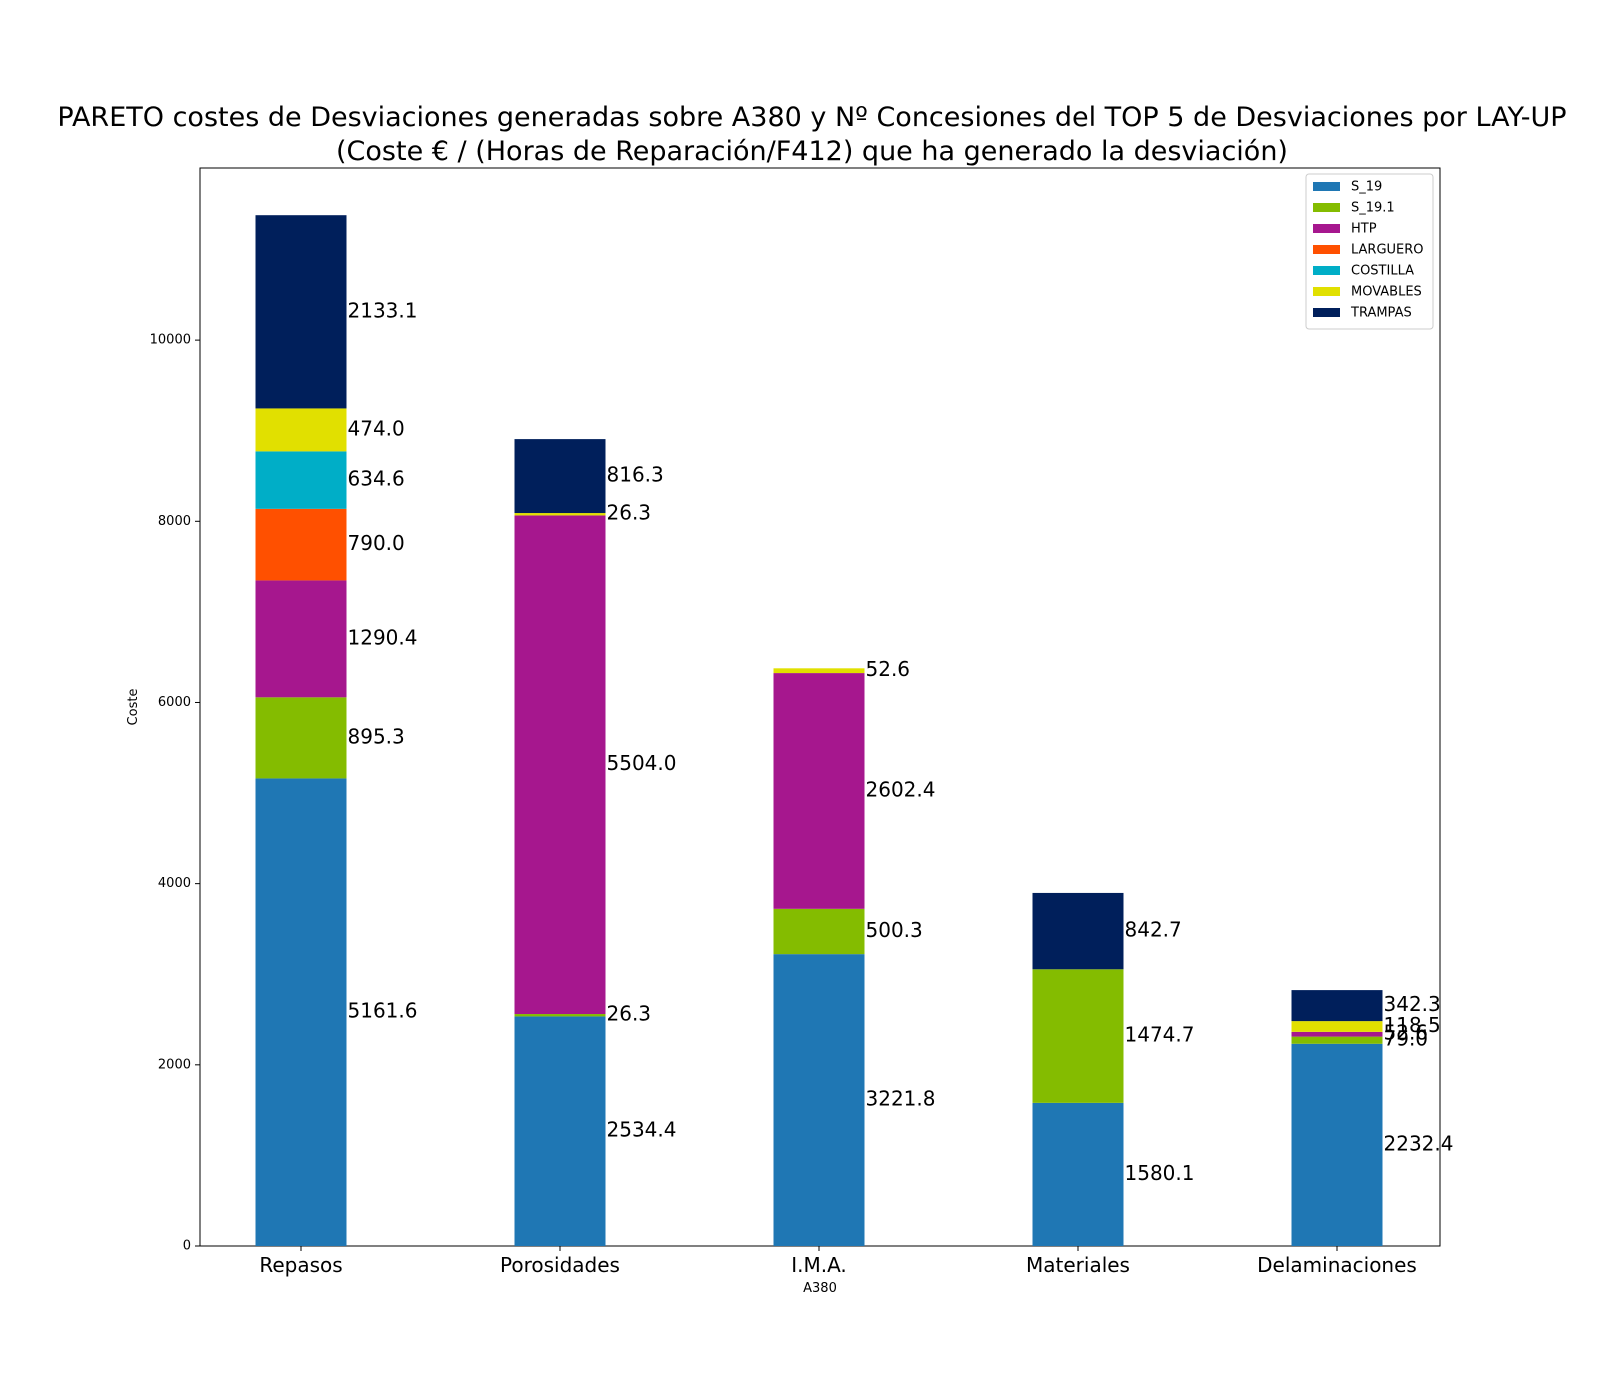 The width and height of the screenshot is (1600, 1400). What do you see at coordinates (301, 480) in the screenshot?
I see `bar-costilla-repasos` at bounding box center [301, 480].